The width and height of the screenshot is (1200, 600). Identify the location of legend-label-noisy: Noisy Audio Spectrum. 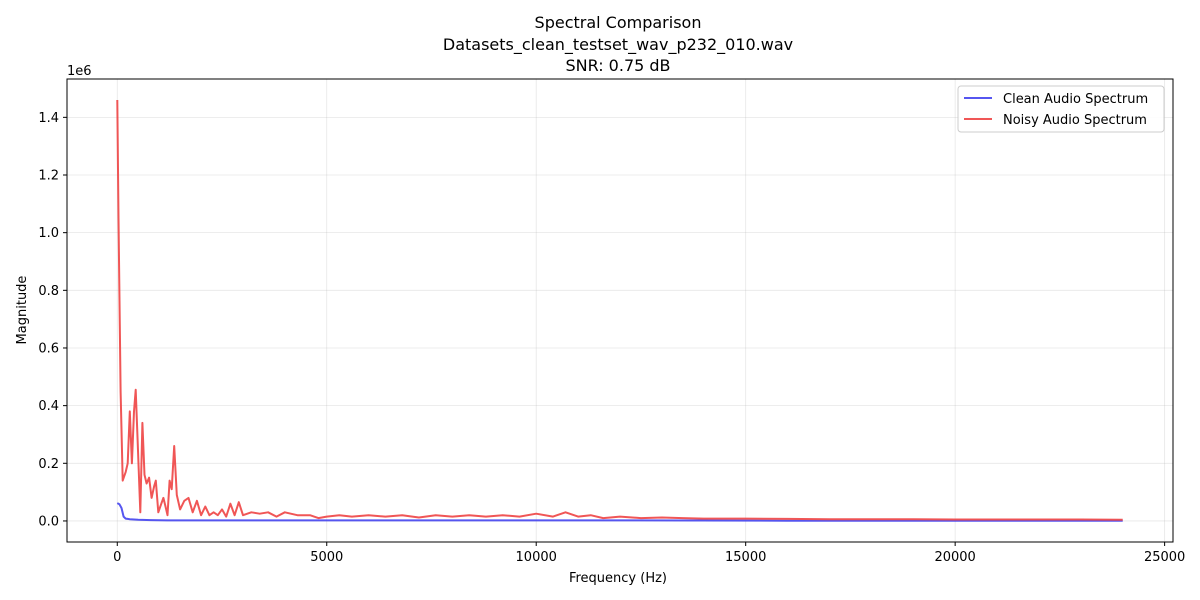
(1075, 120).